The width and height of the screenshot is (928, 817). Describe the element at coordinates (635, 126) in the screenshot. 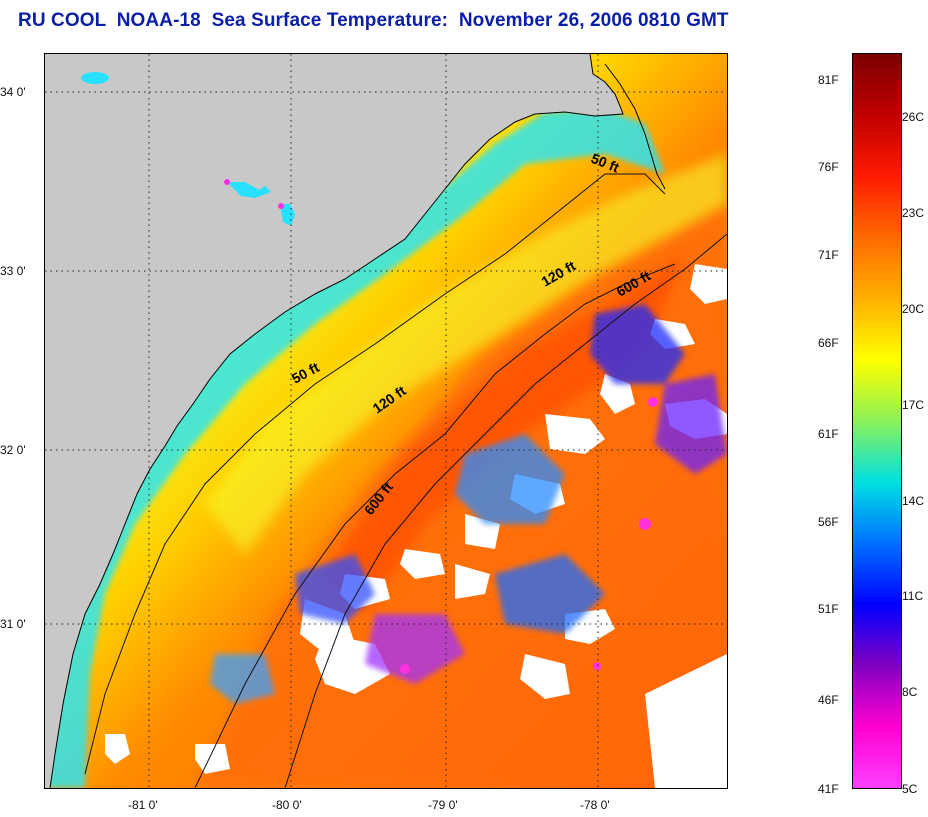

I see `inland-water-coastline` at that location.